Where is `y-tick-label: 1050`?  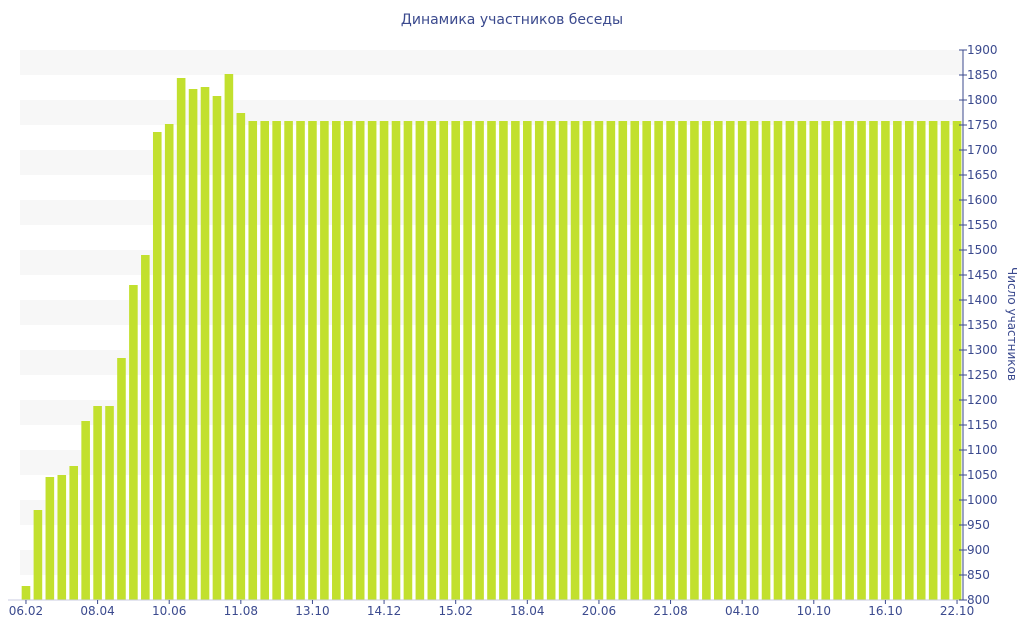 y-tick-label: 1050 is located at coordinates (982, 475).